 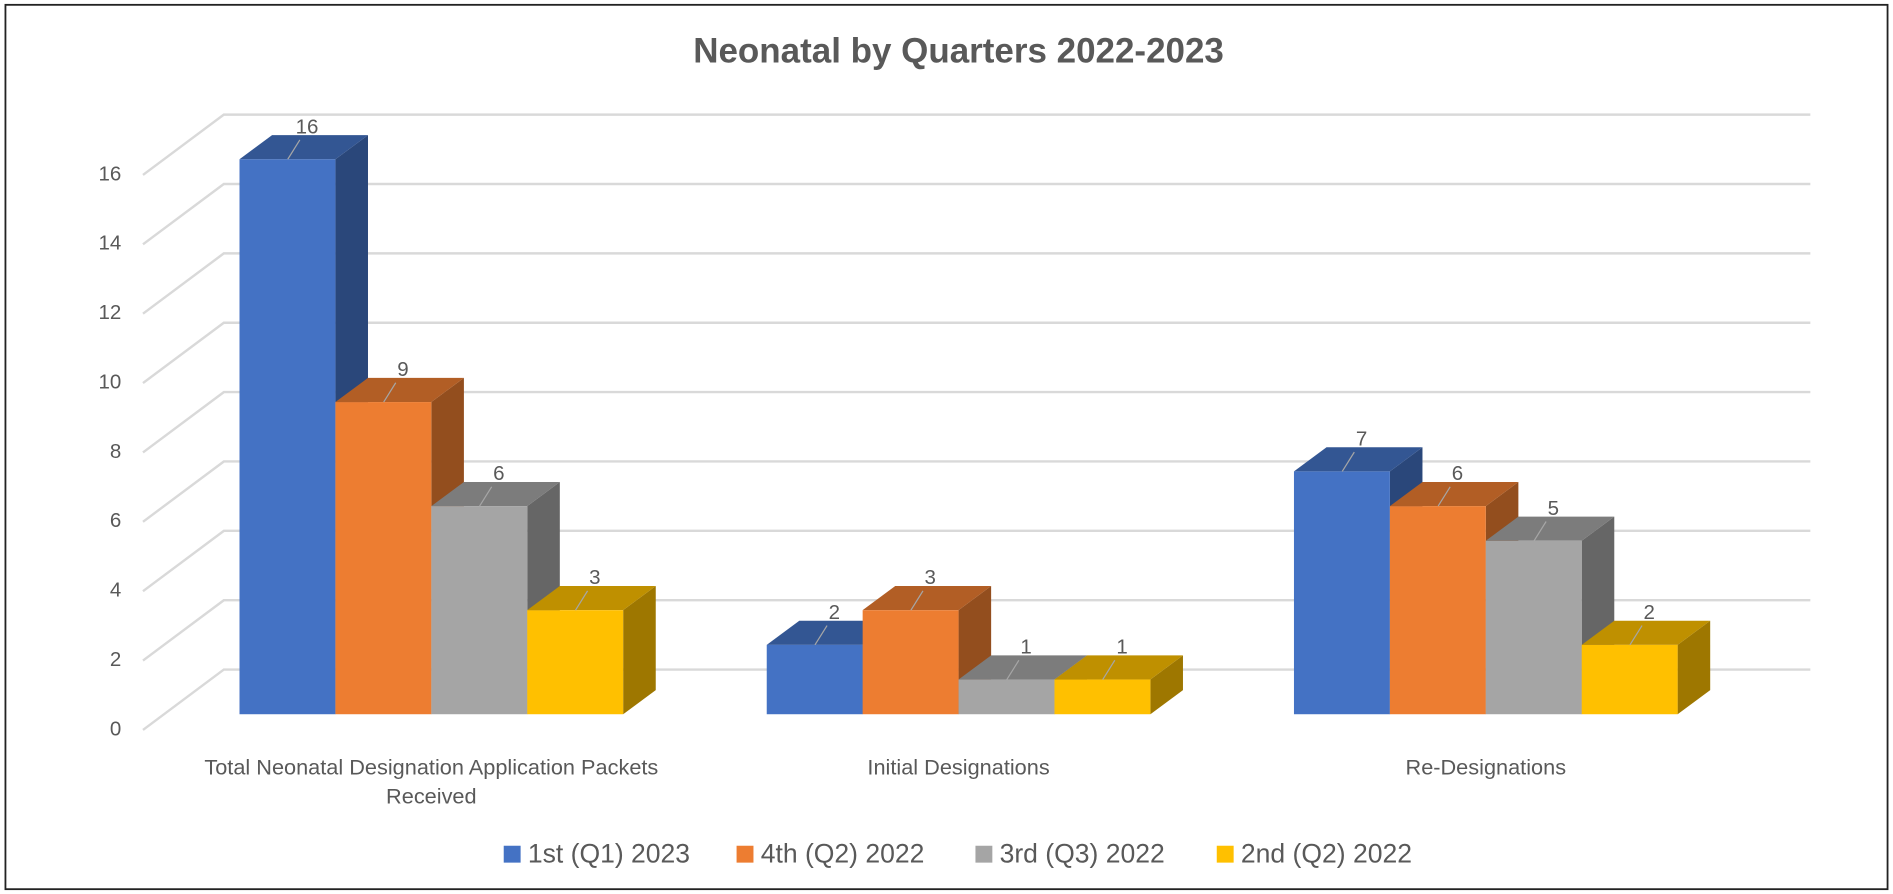 What do you see at coordinates (115, 659) in the screenshot?
I see `y-tick-label: 2` at bounding box center [115, 659].